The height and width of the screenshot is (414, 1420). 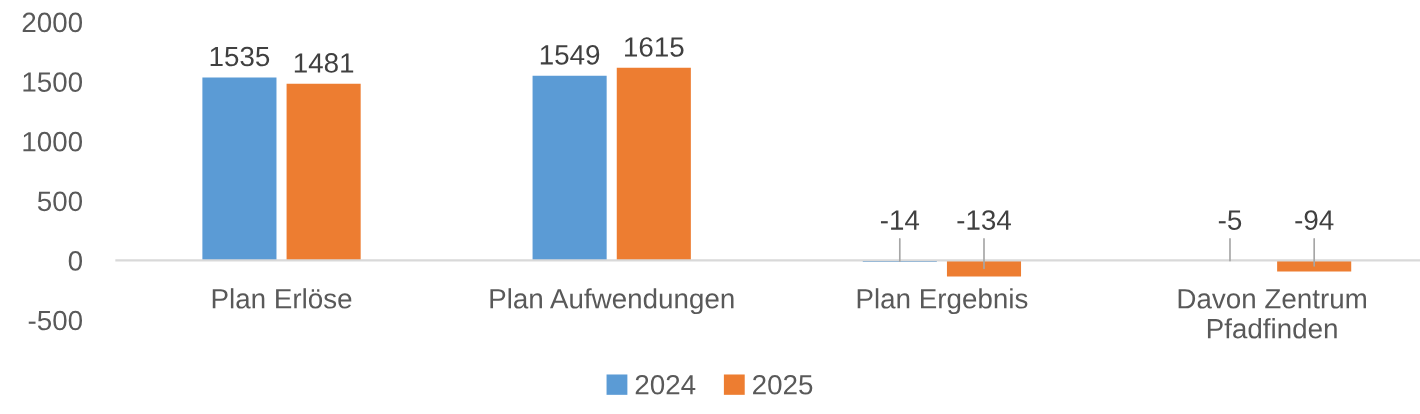 What do you see at coordinates (324, 63) in the screenshot?
I see `data-label: 1481` at bounding box center [324, 63].